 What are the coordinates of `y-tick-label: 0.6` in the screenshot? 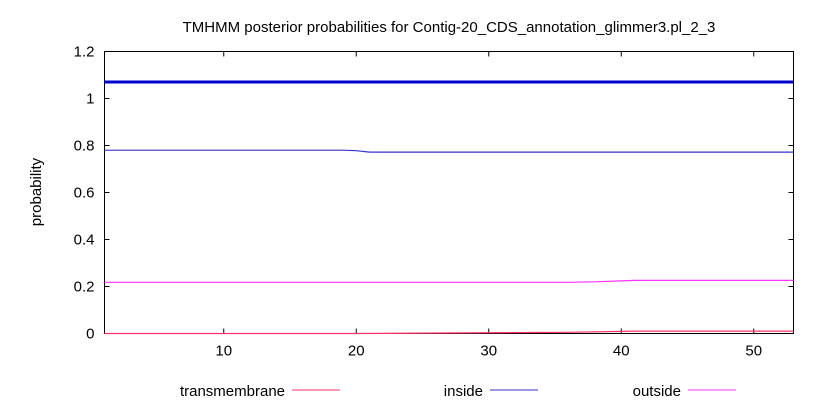 It's located at (84, 193).